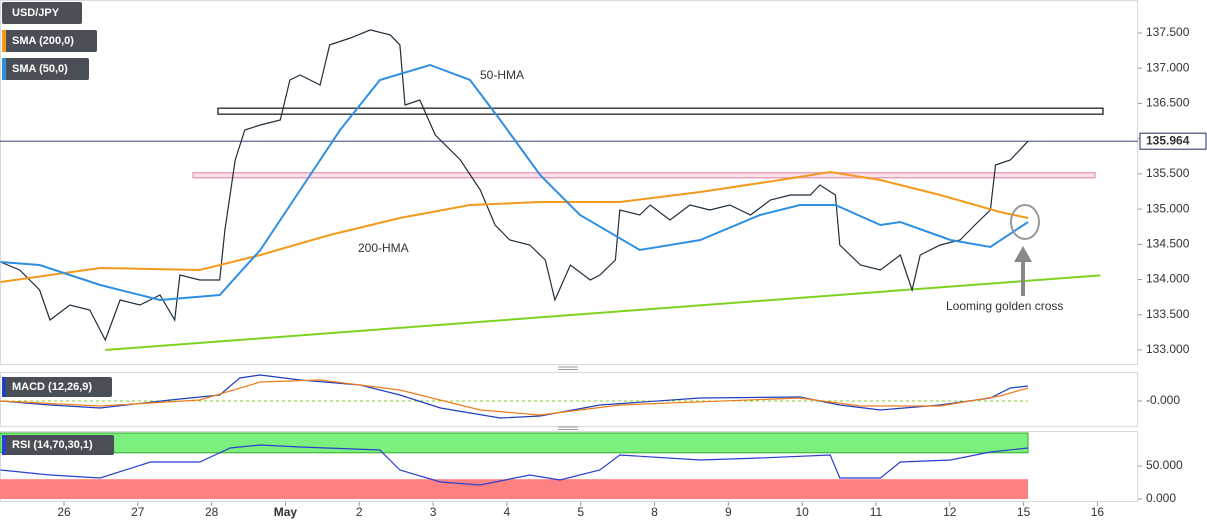  I want to click on arrow-head, so click(1023, 254).